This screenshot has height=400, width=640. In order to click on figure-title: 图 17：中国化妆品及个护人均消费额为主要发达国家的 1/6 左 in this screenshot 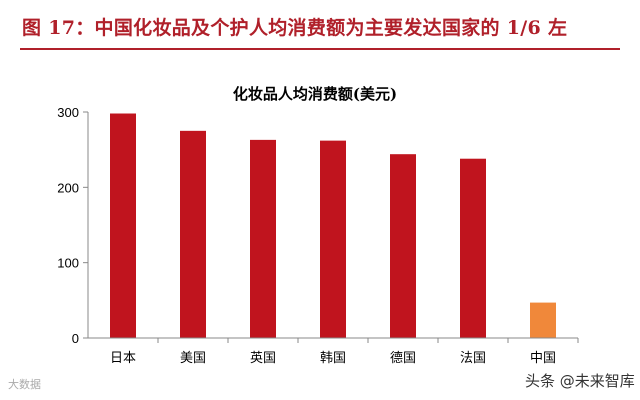, I will do `click(295, 28)`.